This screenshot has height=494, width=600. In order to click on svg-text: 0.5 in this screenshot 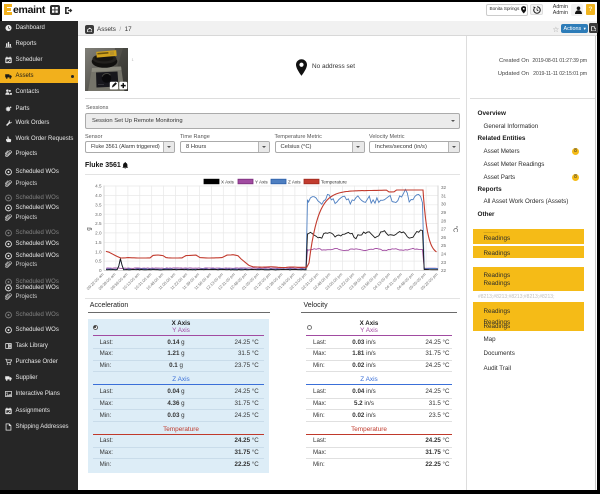, I will do `click(98, 261)`.